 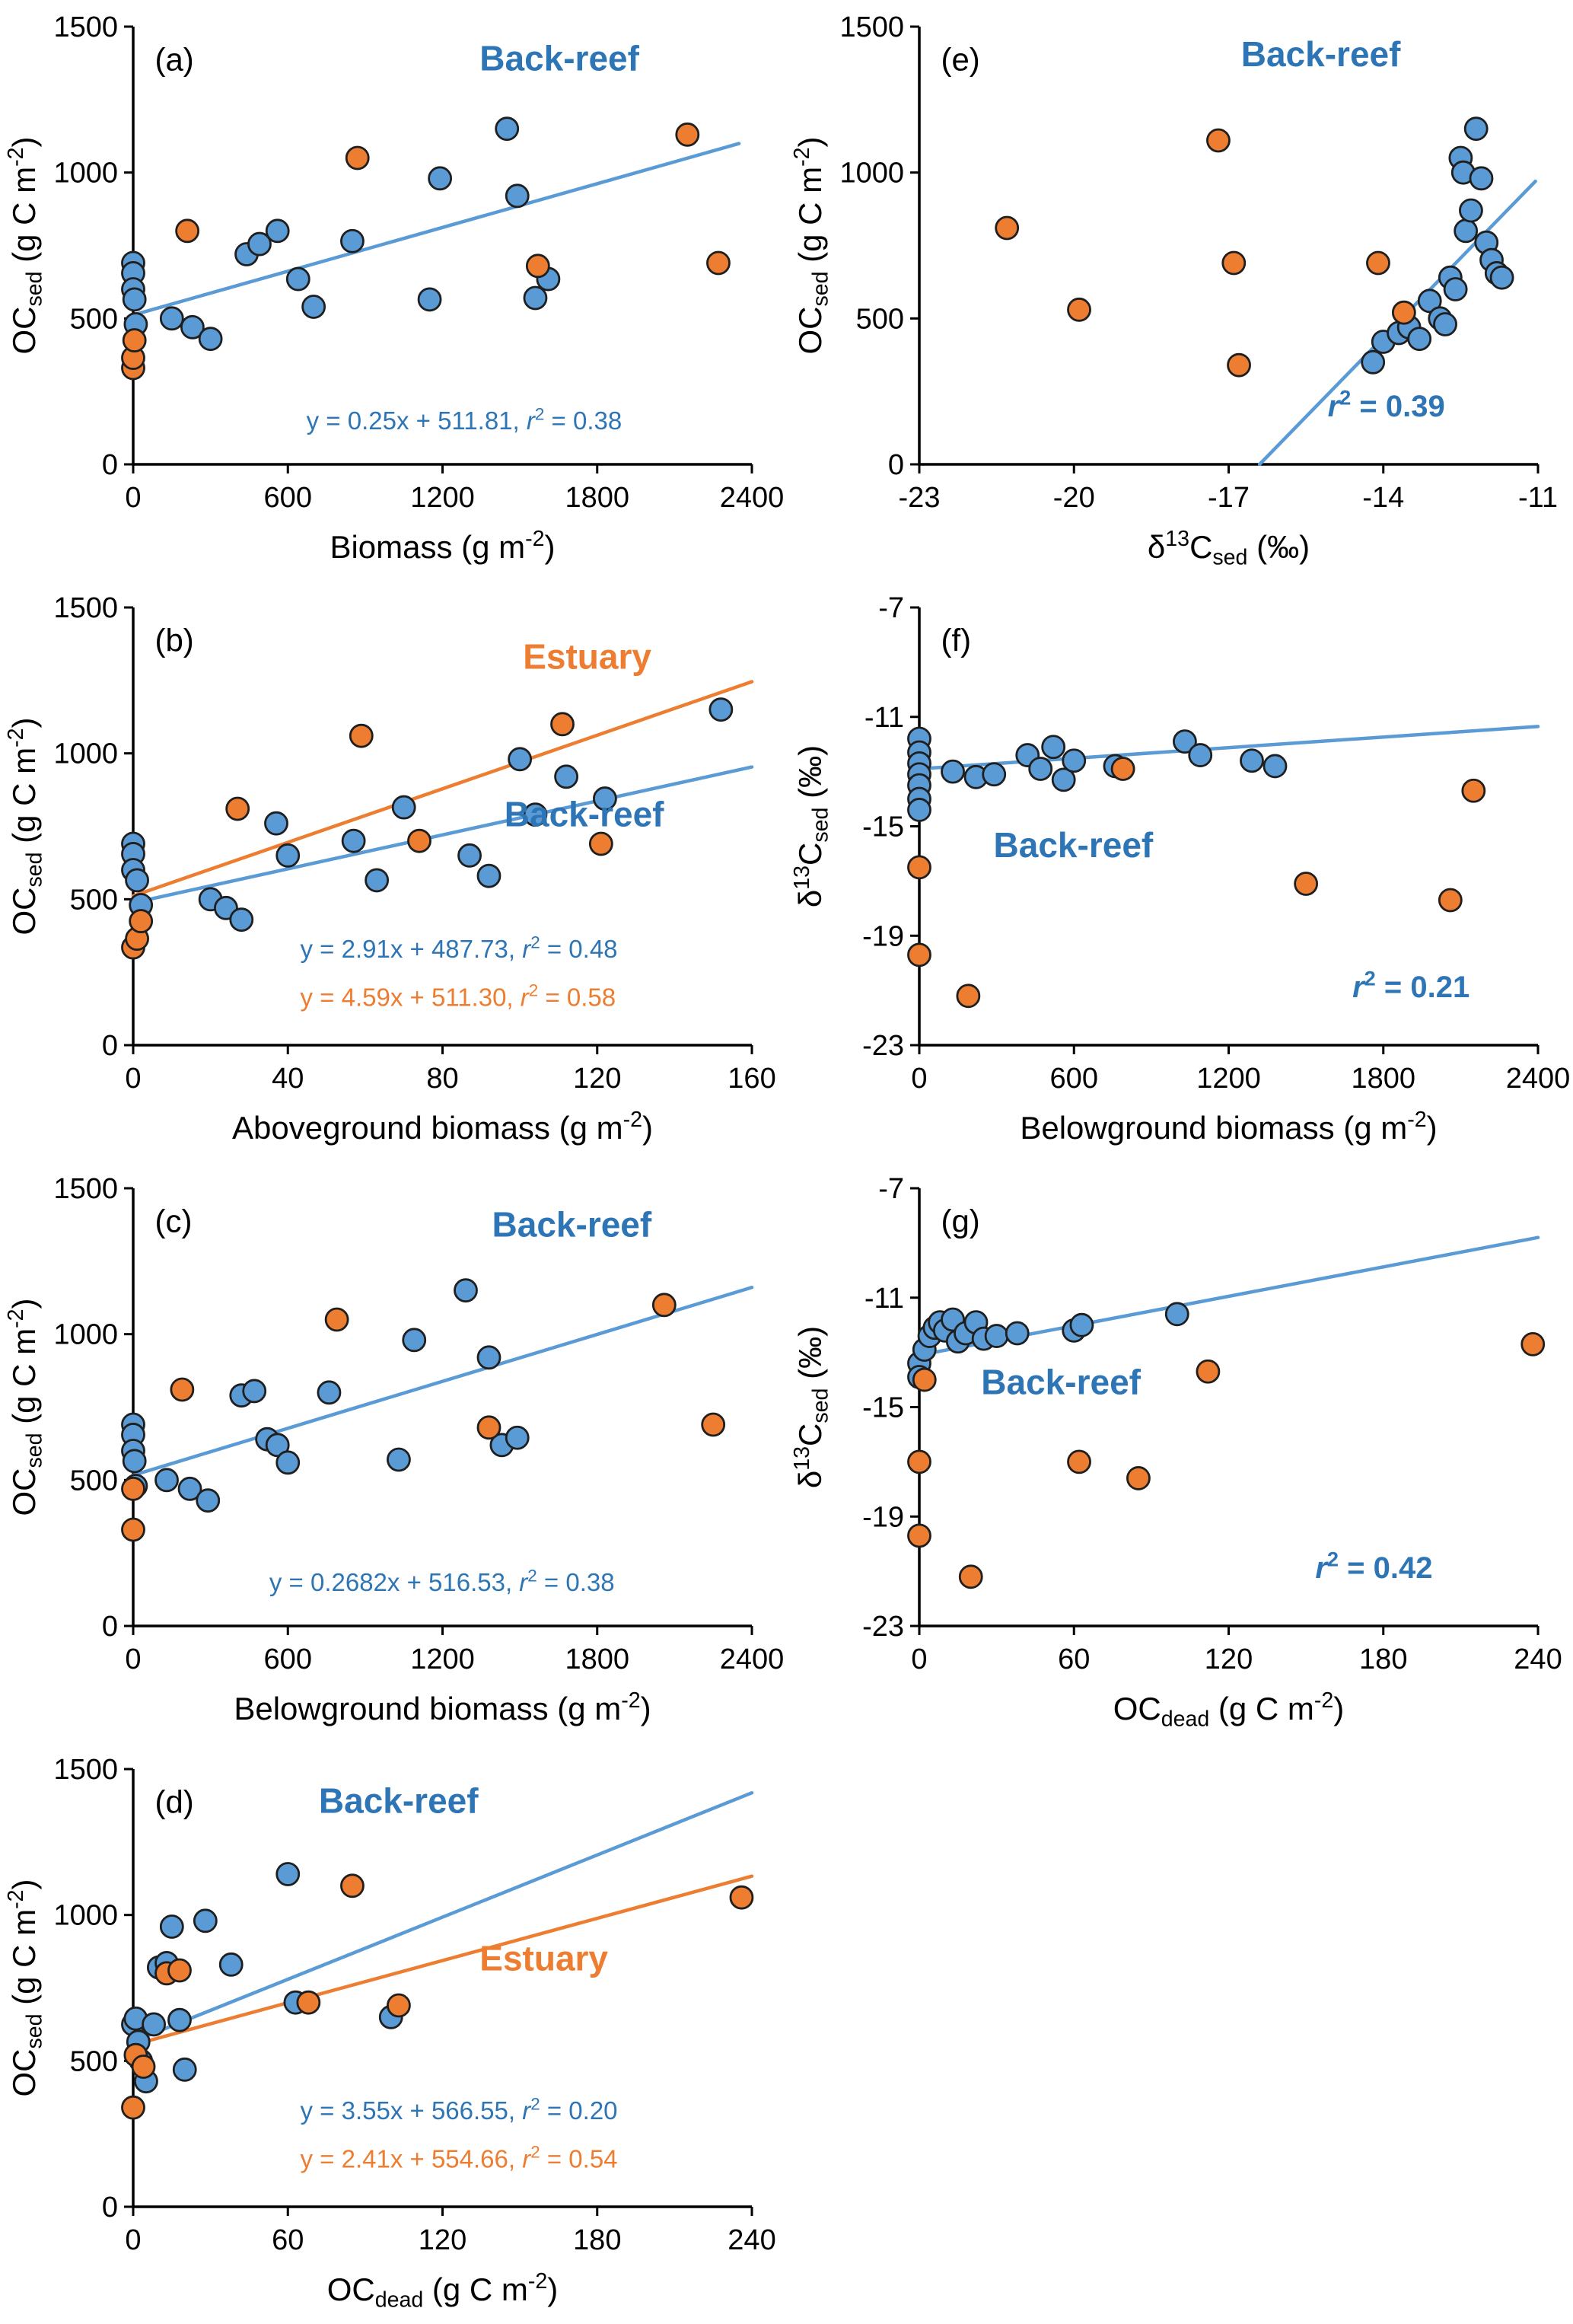 What do you see at coordinates (460, 2158) in the screenshot?
I see `annotation: y = 2.41x + 554.66, r2 = 0.54` at bounding box center [460, 2158].